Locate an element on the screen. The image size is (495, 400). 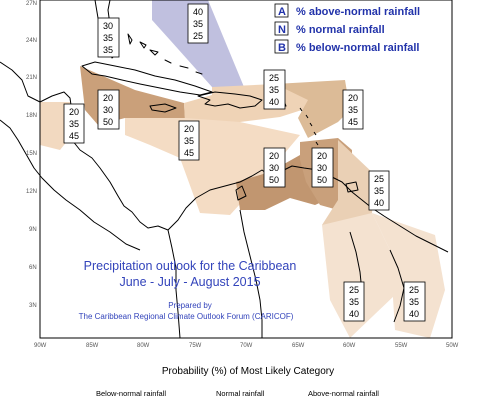
box-cuba-jamaica: 20 30 50 is located at coordinates (108, 109).